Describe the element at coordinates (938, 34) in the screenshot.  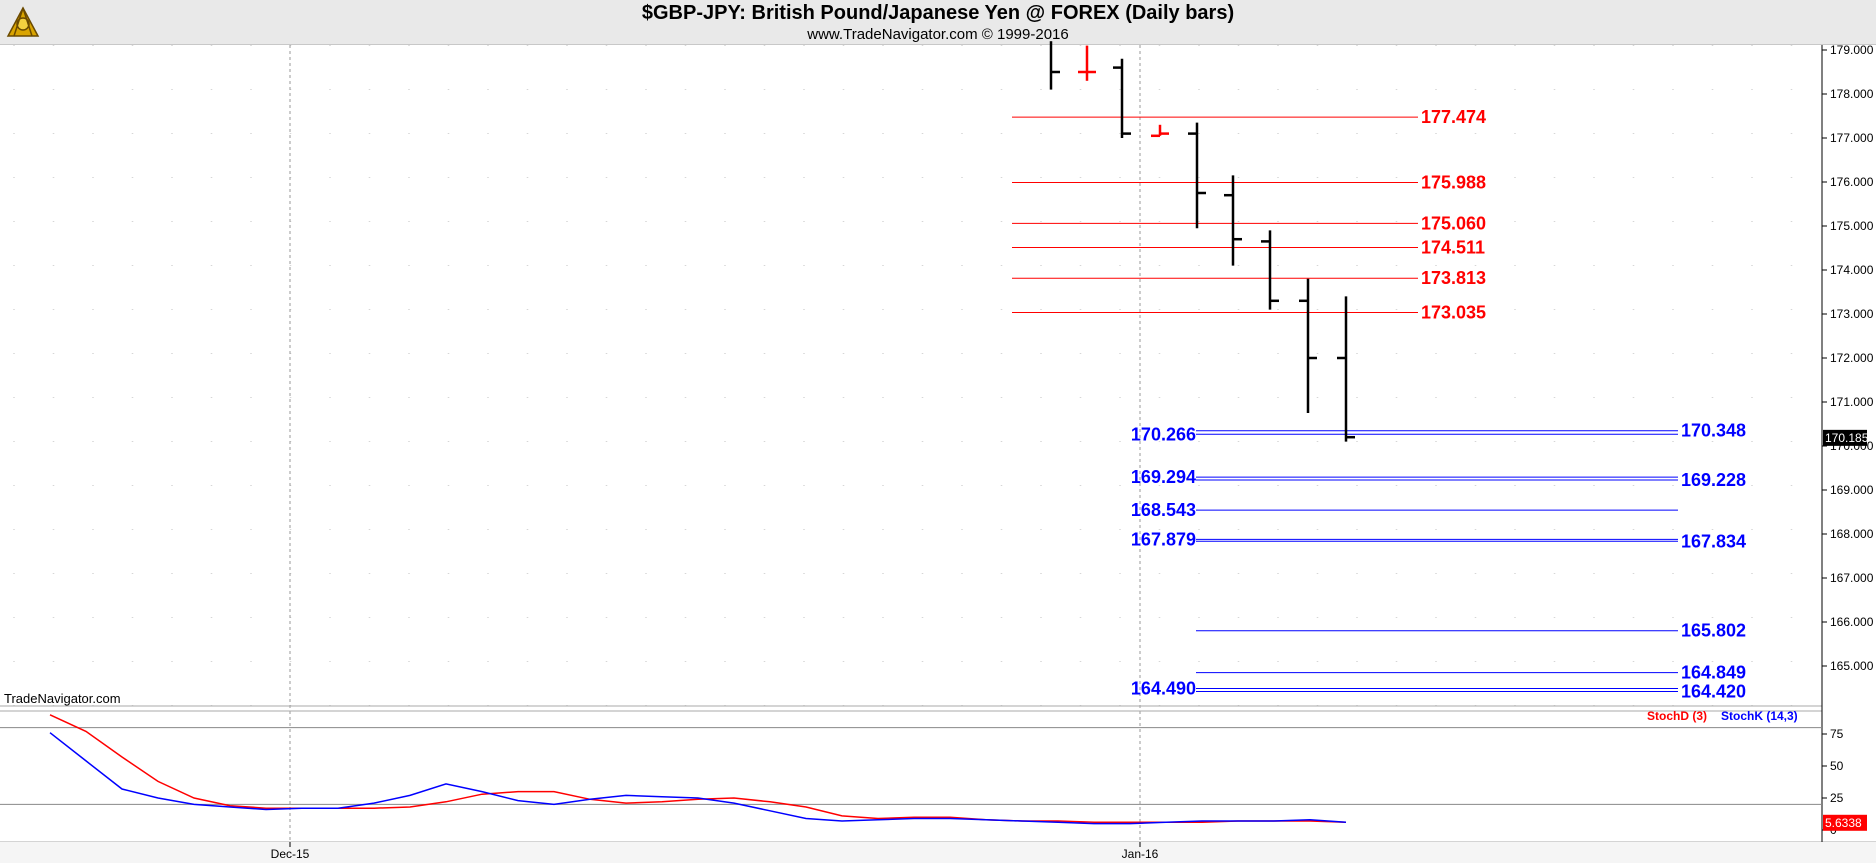
I see `chart-subtitle: www.TradeNavigator.com © 1999-2016` at that location.